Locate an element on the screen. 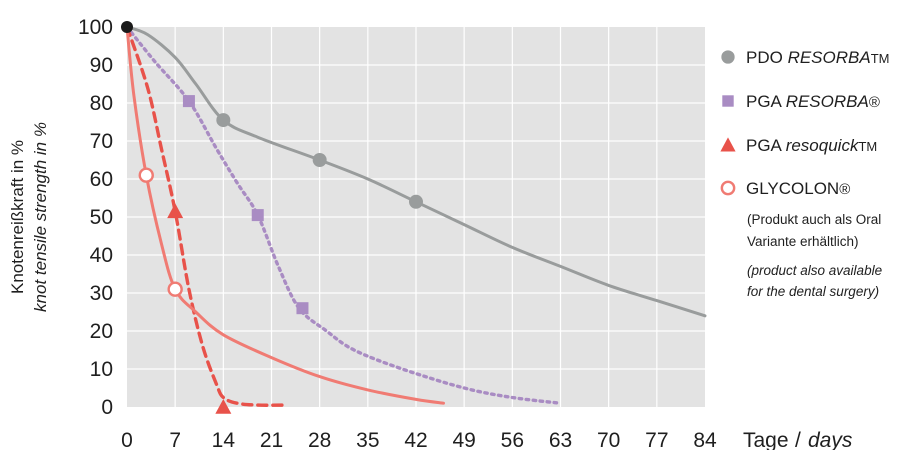  y-tick-label: 50 is located at coordinates (101, 217).